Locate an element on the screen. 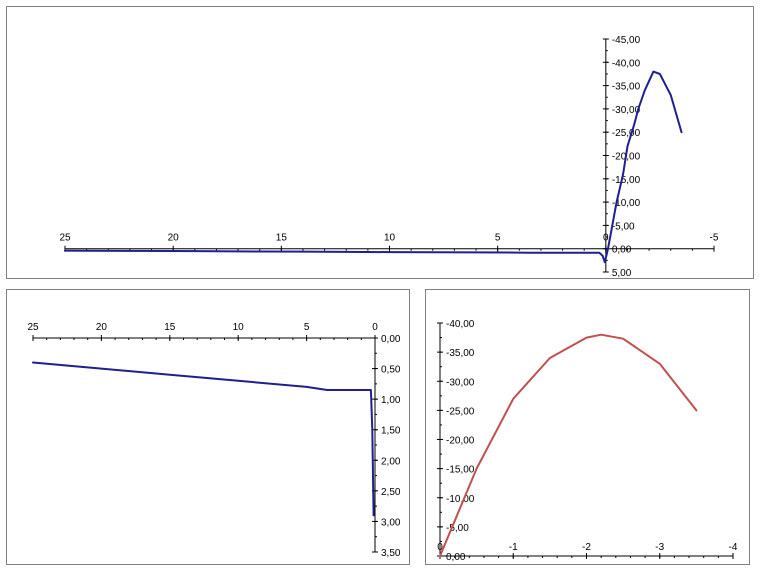 The image size is (760, 570). chart3-x-tick-label: -3 is located at coordinates (659, 547).